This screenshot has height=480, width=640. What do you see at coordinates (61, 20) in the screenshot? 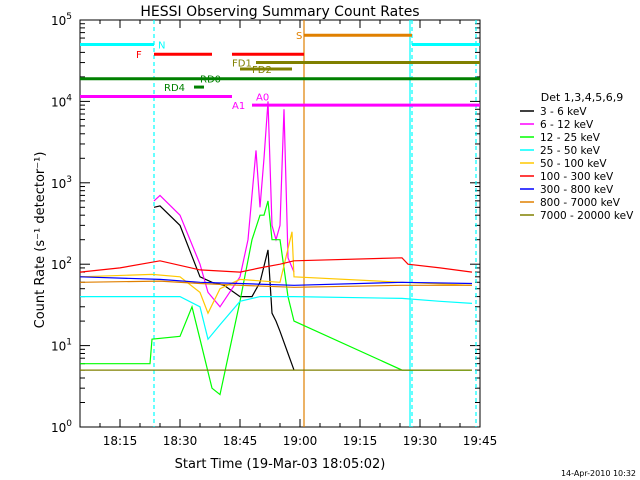
I see `y-tick-label: 10⁵` at bounding box center [61, 20].